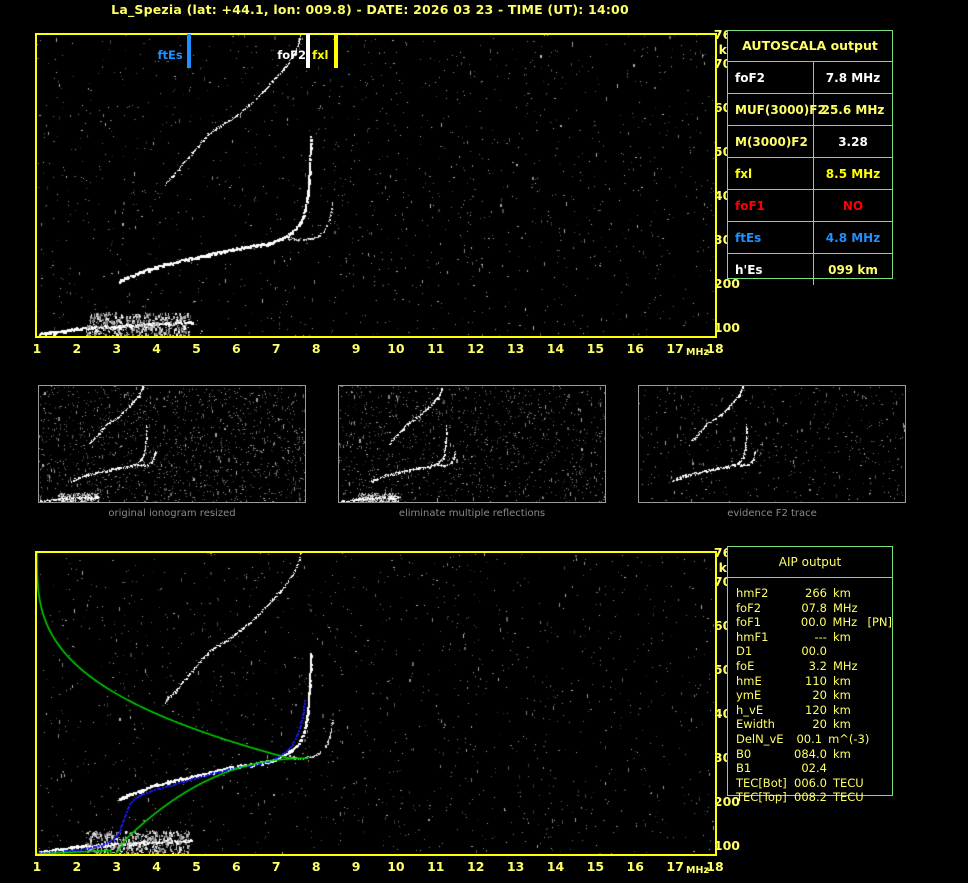 This screenshot has width=968, height=883. I want to click on aip-title: AIP output, so click(810, 562).